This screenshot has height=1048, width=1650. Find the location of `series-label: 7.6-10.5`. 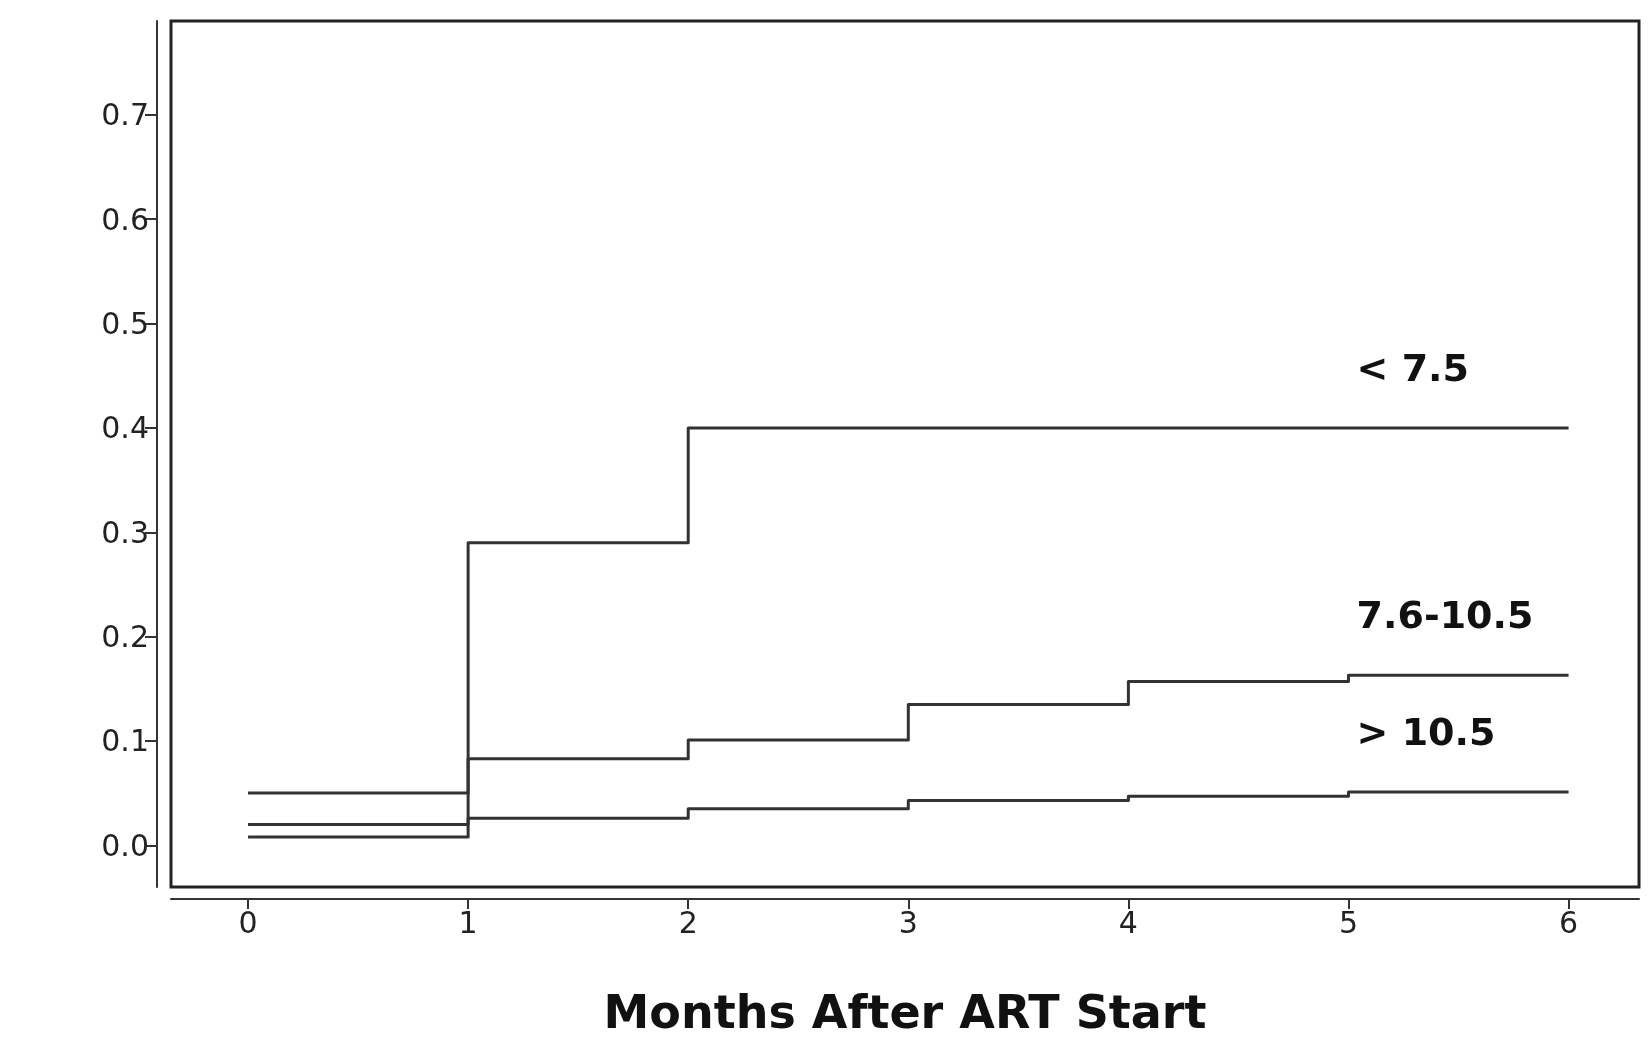

series-label: 7.6-10.5 is located at coordinates (1445, 615).